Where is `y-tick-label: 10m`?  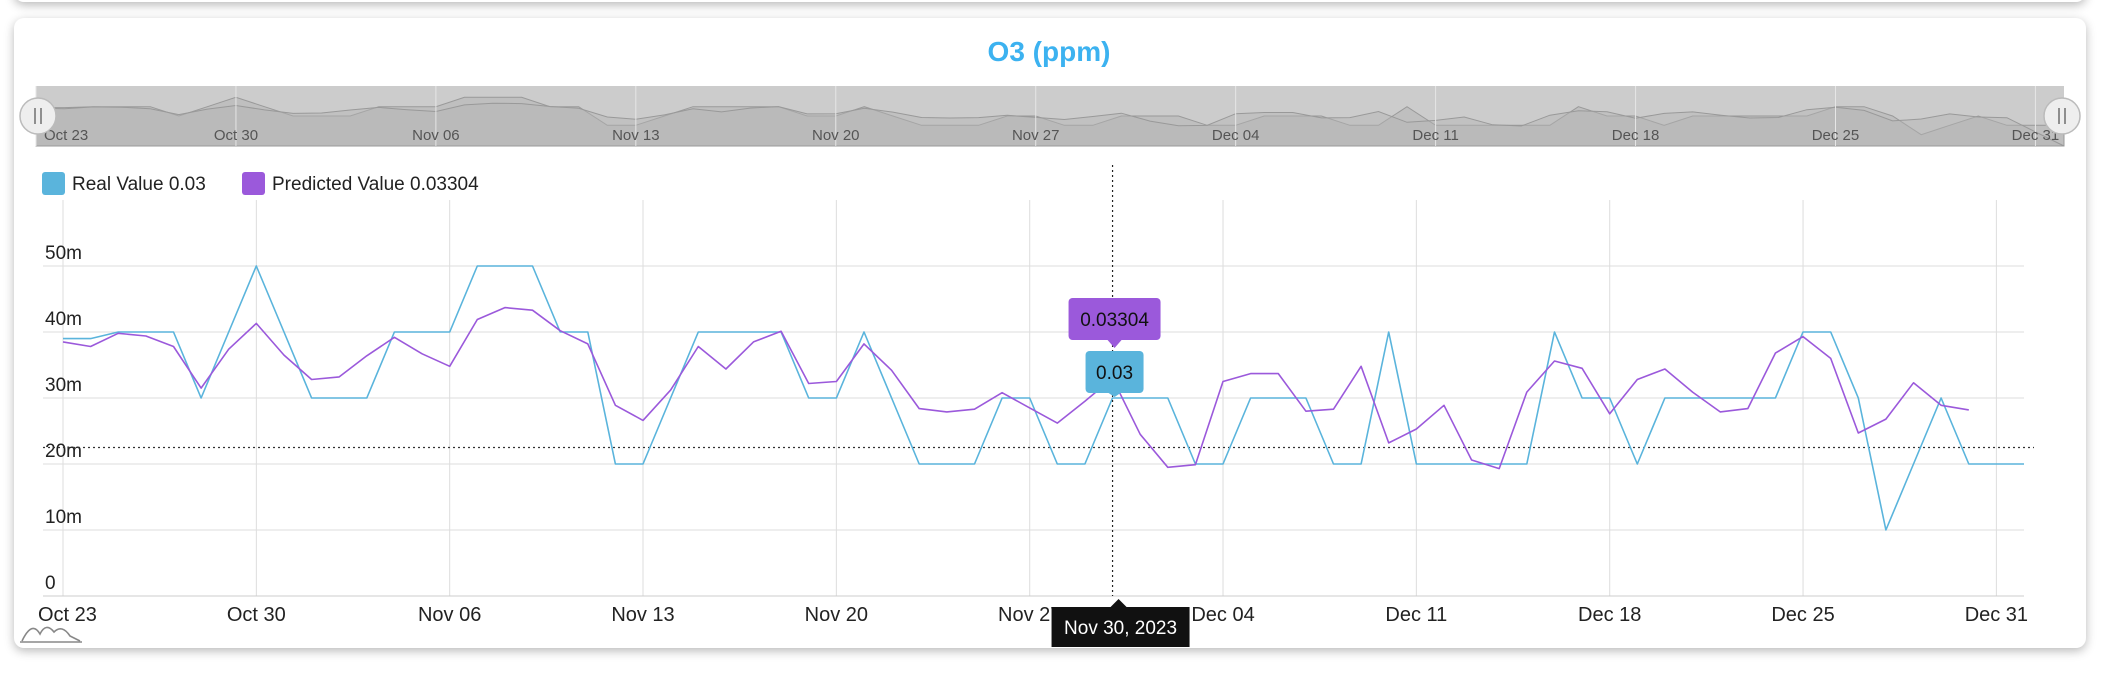 y-tick-label: 10m is located at coordinates (63, 517).